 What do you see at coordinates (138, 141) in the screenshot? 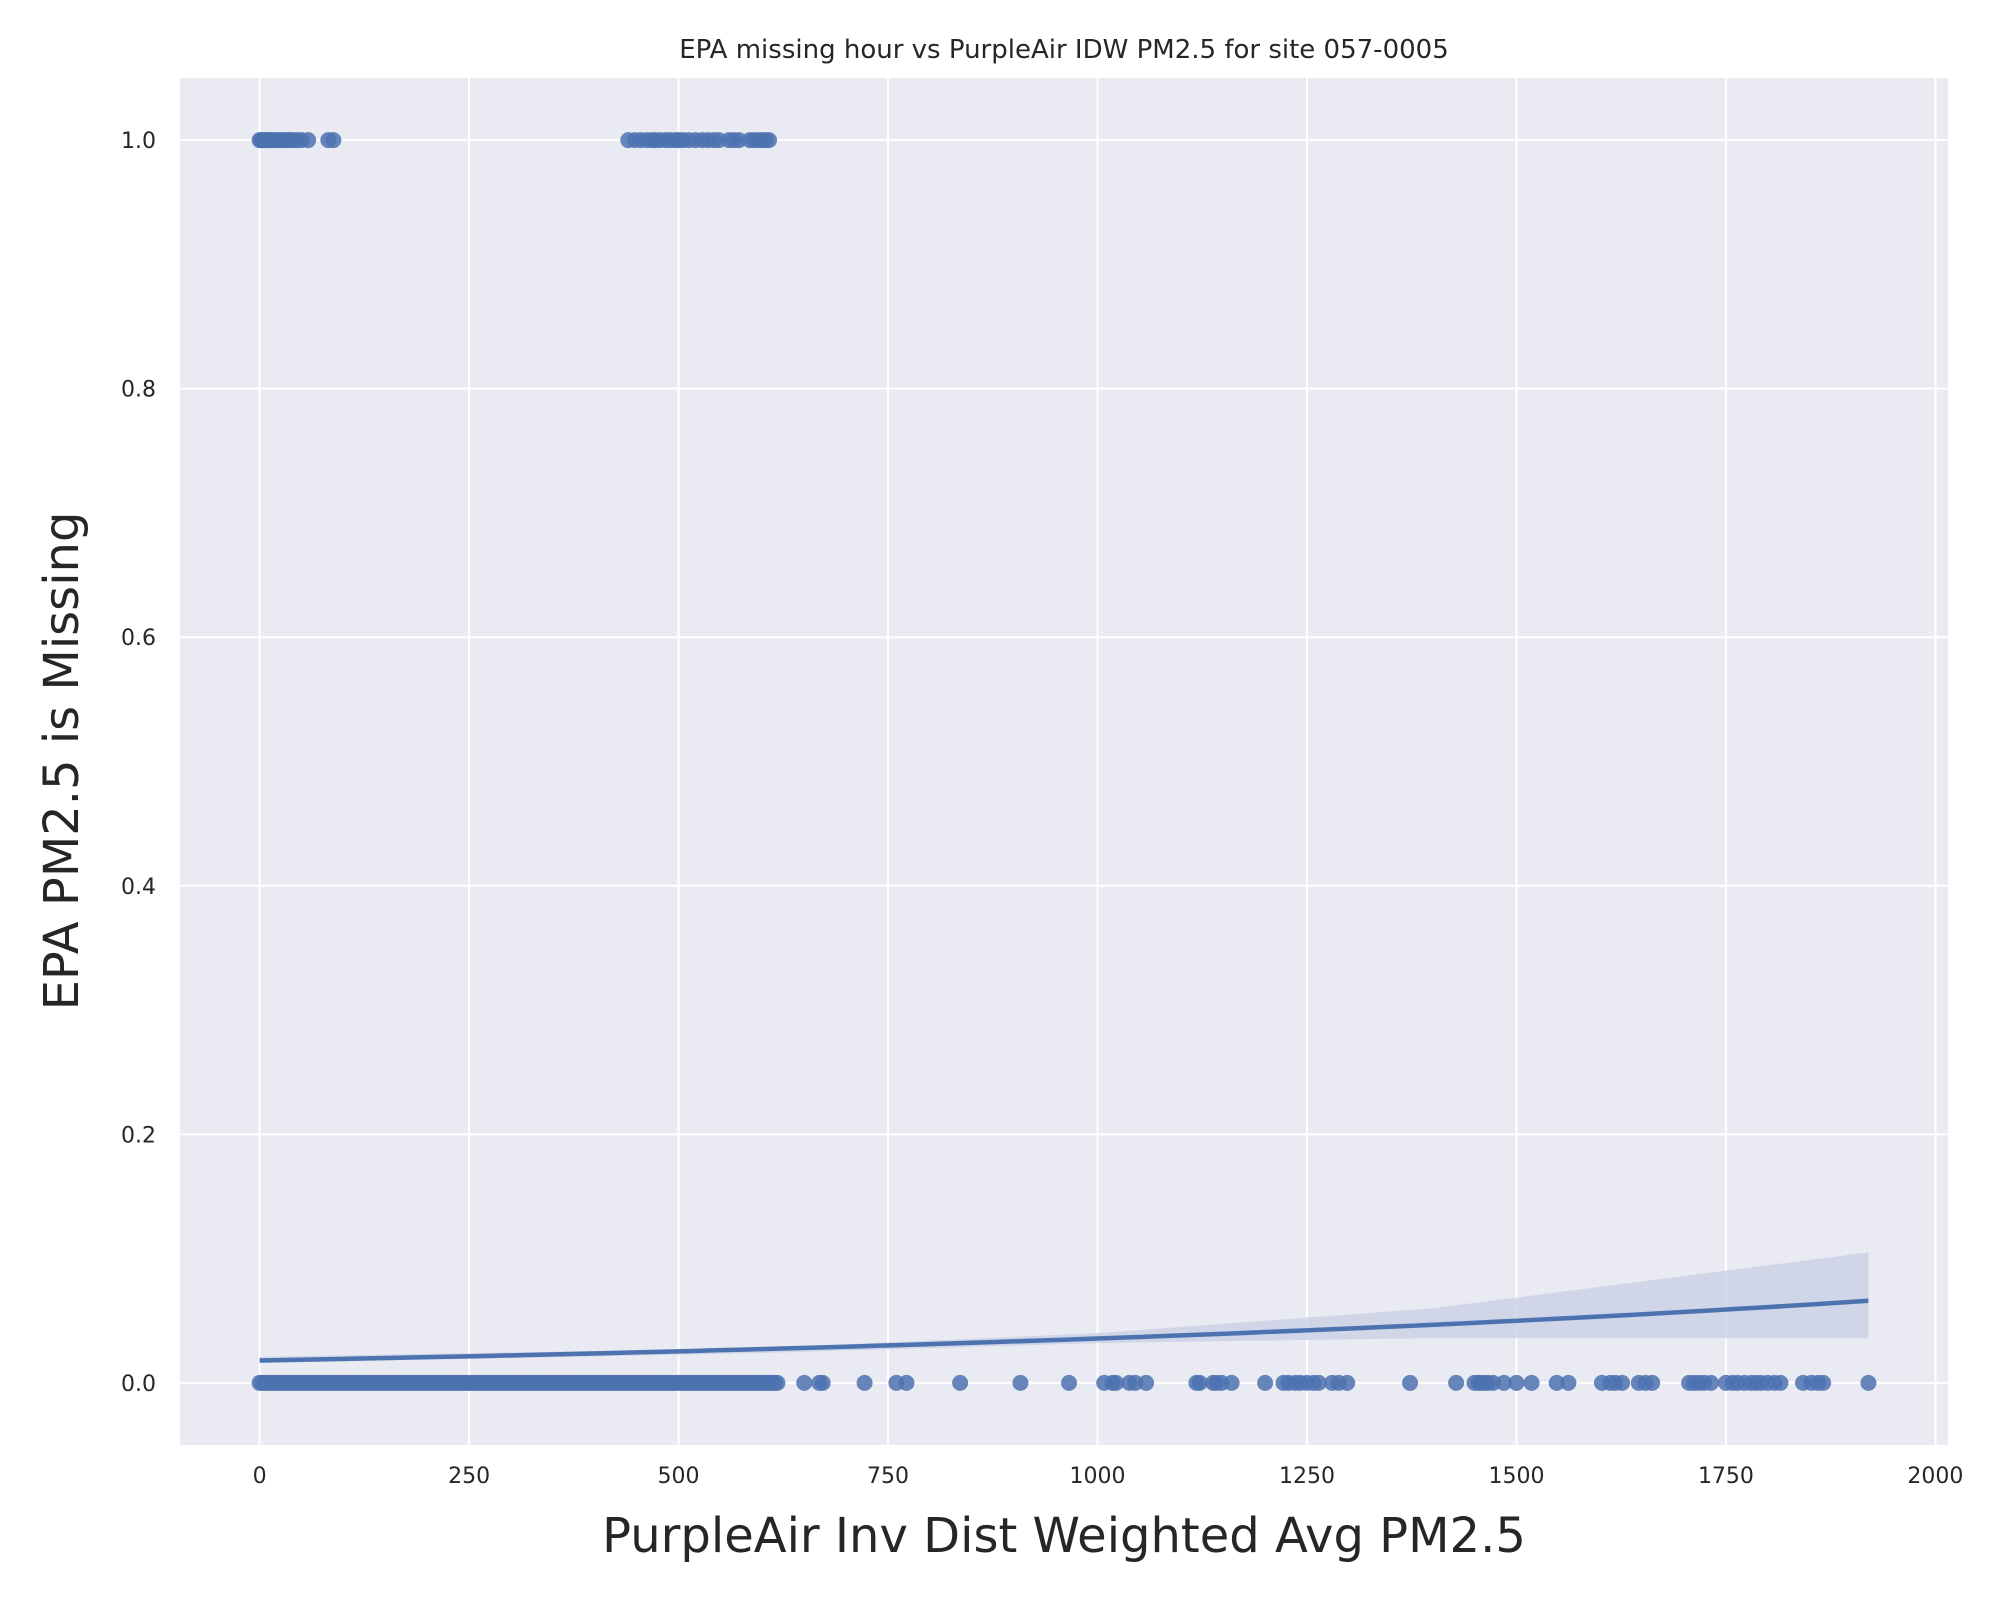
I see `y-tick-label: 1.0` at bounding box center [138, 141].